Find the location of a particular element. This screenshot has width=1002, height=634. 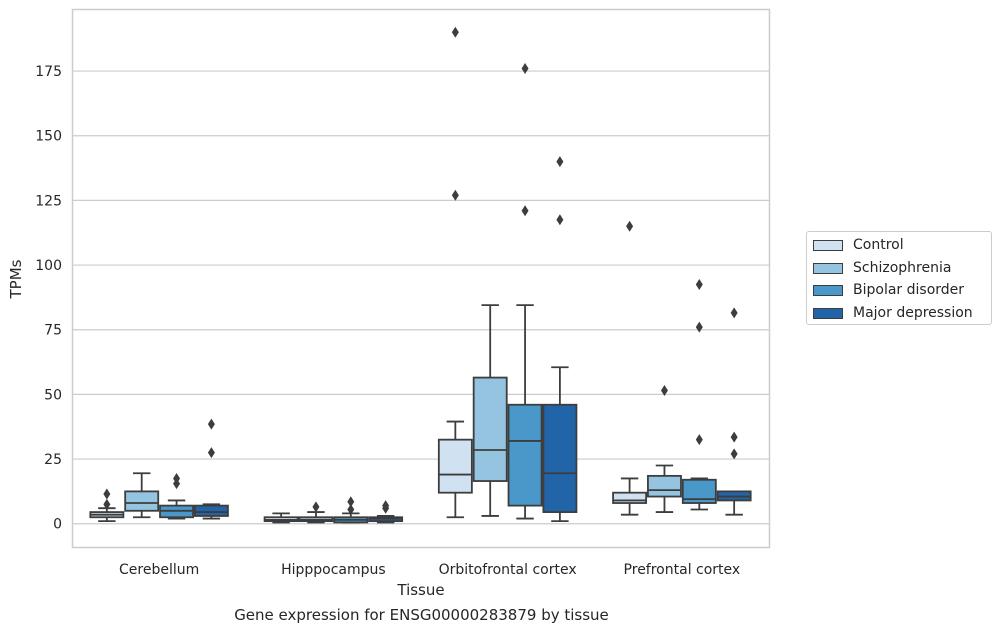

box-control-orbitofrontal-cortex is located at coordinates (455, 272).